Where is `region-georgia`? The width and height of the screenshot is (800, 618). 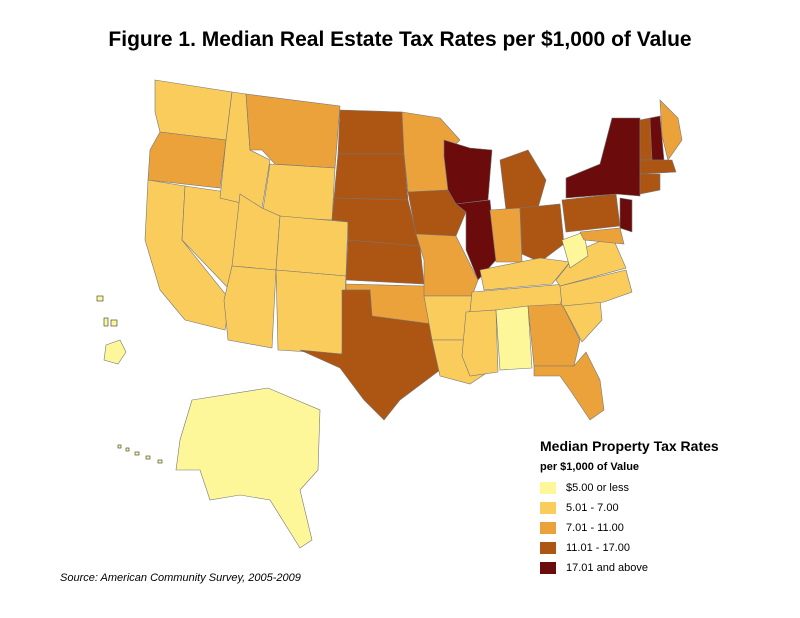 region-georgia is located at coordinates (554, 335).